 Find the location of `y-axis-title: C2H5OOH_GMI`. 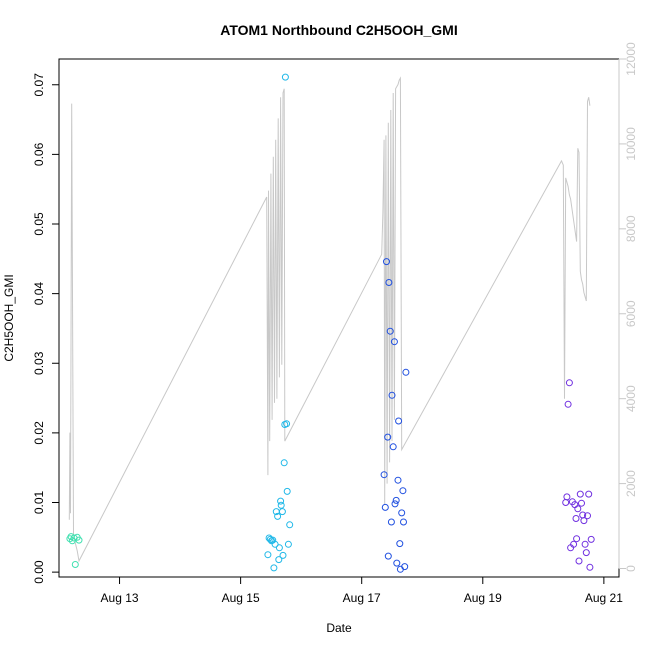

y-axis-title: C2H5OOH_GMI is located at coordinates (9, 317).